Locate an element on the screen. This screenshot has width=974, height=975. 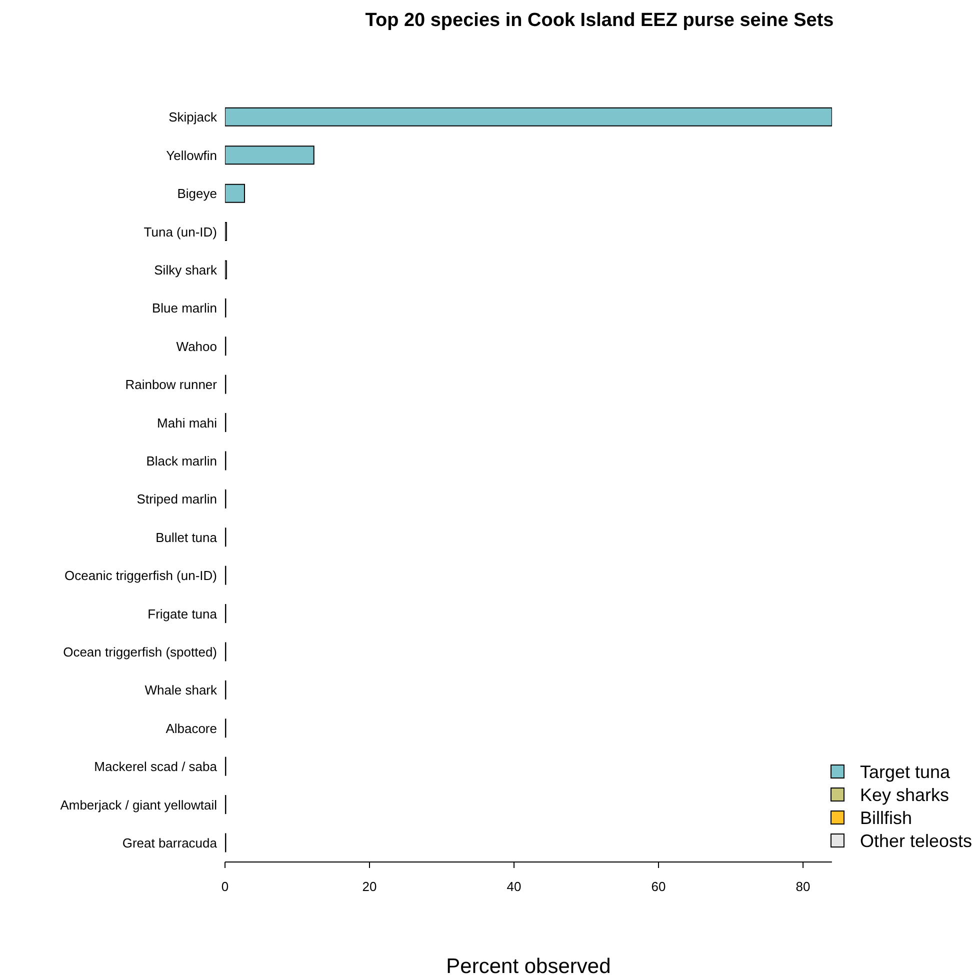
x-tick-label: 60 is located at coordinates (658, 886).